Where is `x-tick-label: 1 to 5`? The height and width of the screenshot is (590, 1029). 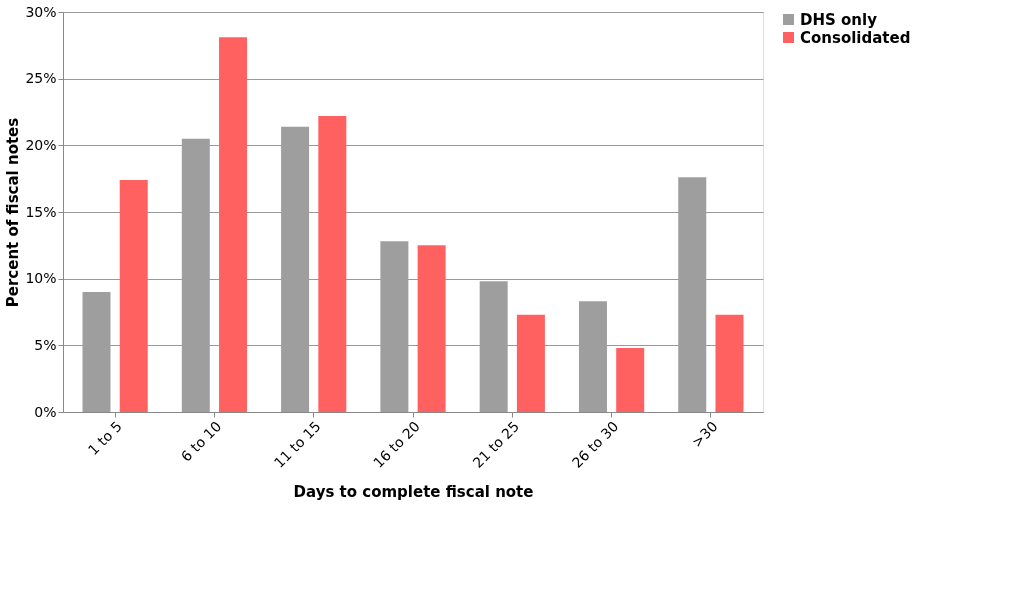 x-tick-label: 1 to 5 is located at coordinates (105, 438).